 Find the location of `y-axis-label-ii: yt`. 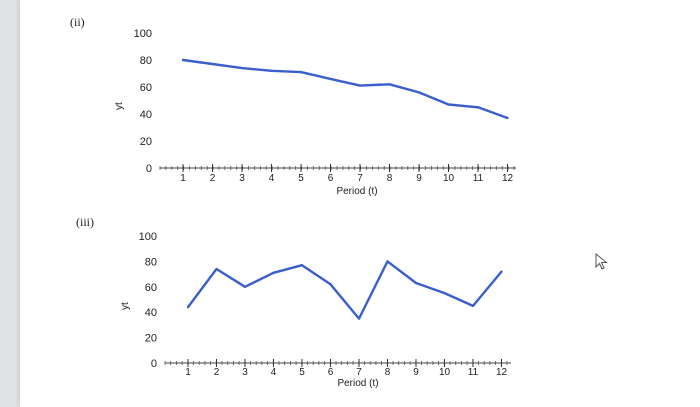

y-axis-label-ii: yt is located at coordinates (119, 106).